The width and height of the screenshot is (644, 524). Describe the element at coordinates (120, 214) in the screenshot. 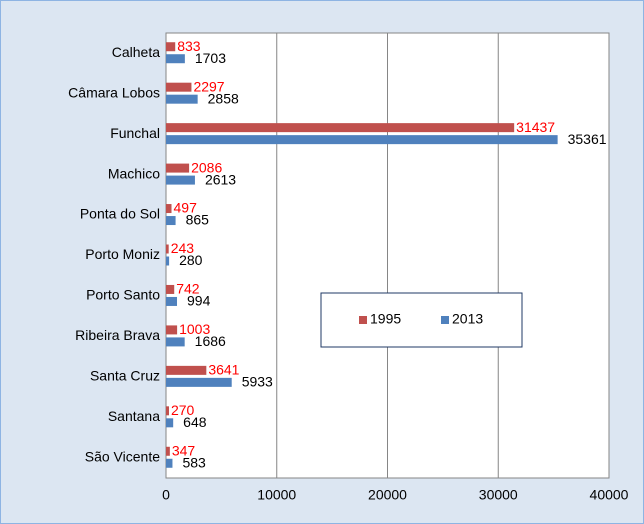

I see `y-tick-label: Ponta do Sol` at that location.